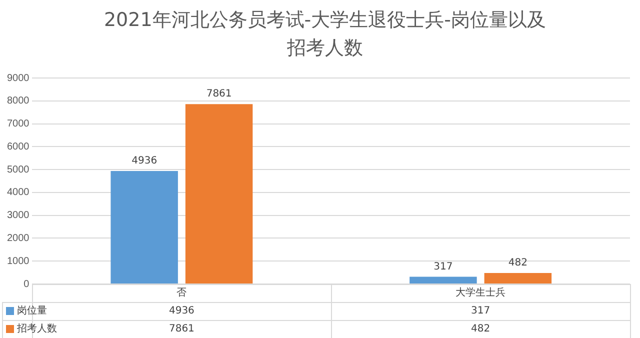 Image resolution: width=640 pixels, height=338 pixels. What do you see at coordinates (481, 292) in the screenshot?
I see `x-tick-label: 大学生士兵` at bounding box center [481, 292].